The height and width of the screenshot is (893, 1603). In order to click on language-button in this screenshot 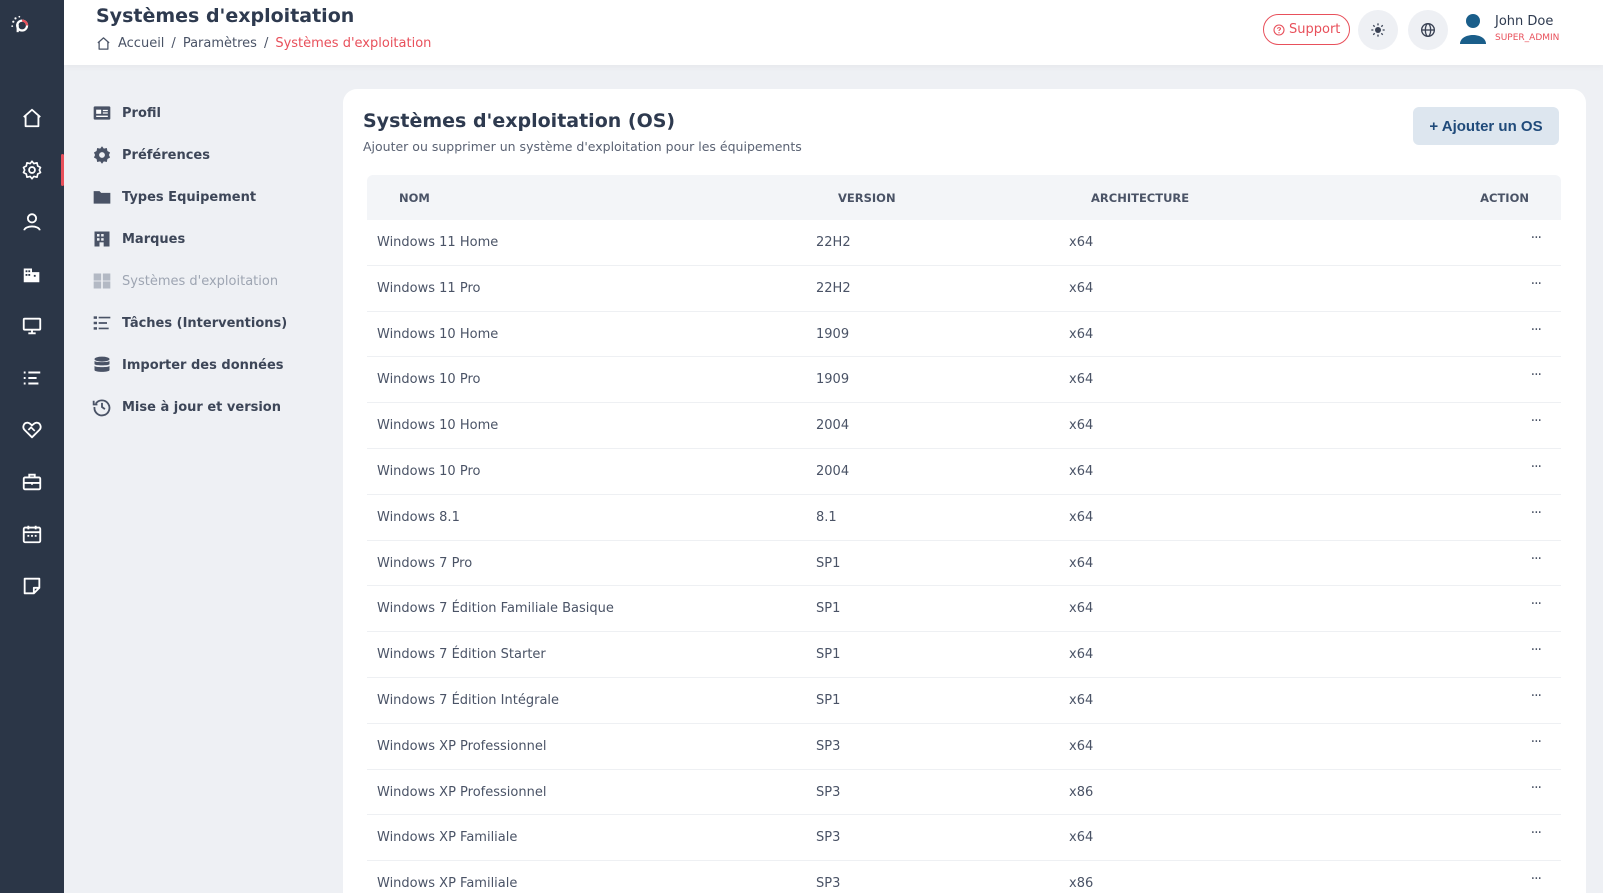, I will do `click(1428, 30)`.